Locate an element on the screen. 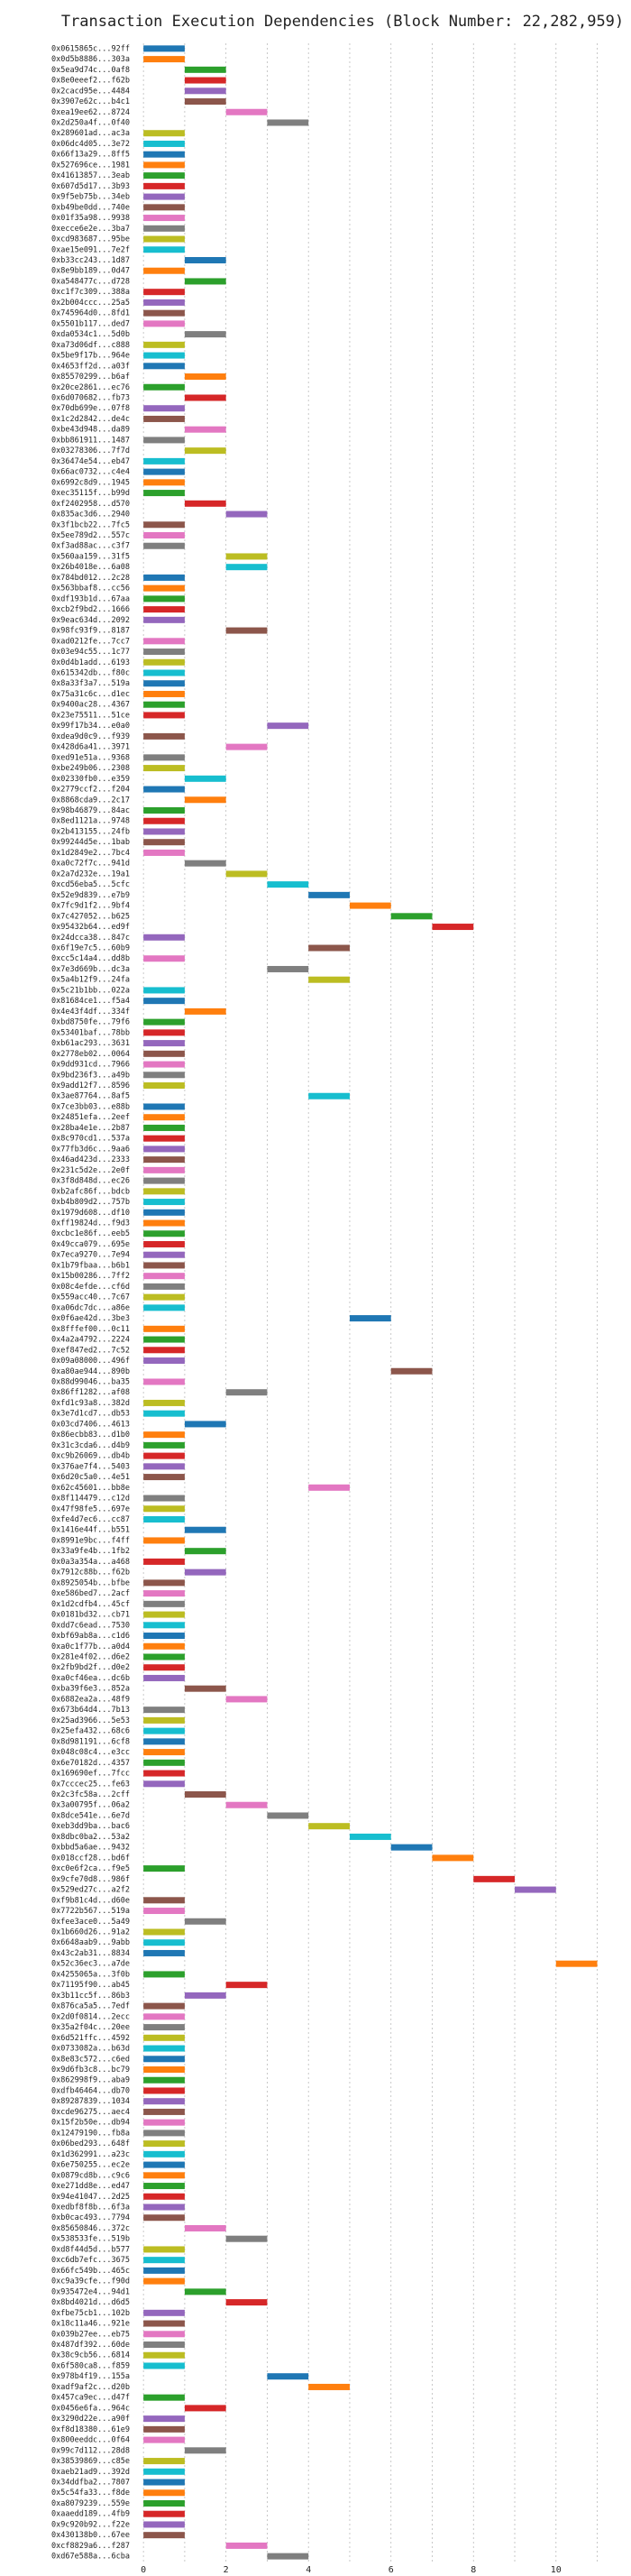 Image resolution: width=631 pixels, height=2576 pixels. y-tick-label: 0xd67e588a...6cba is located at coordinates (90, 2557).